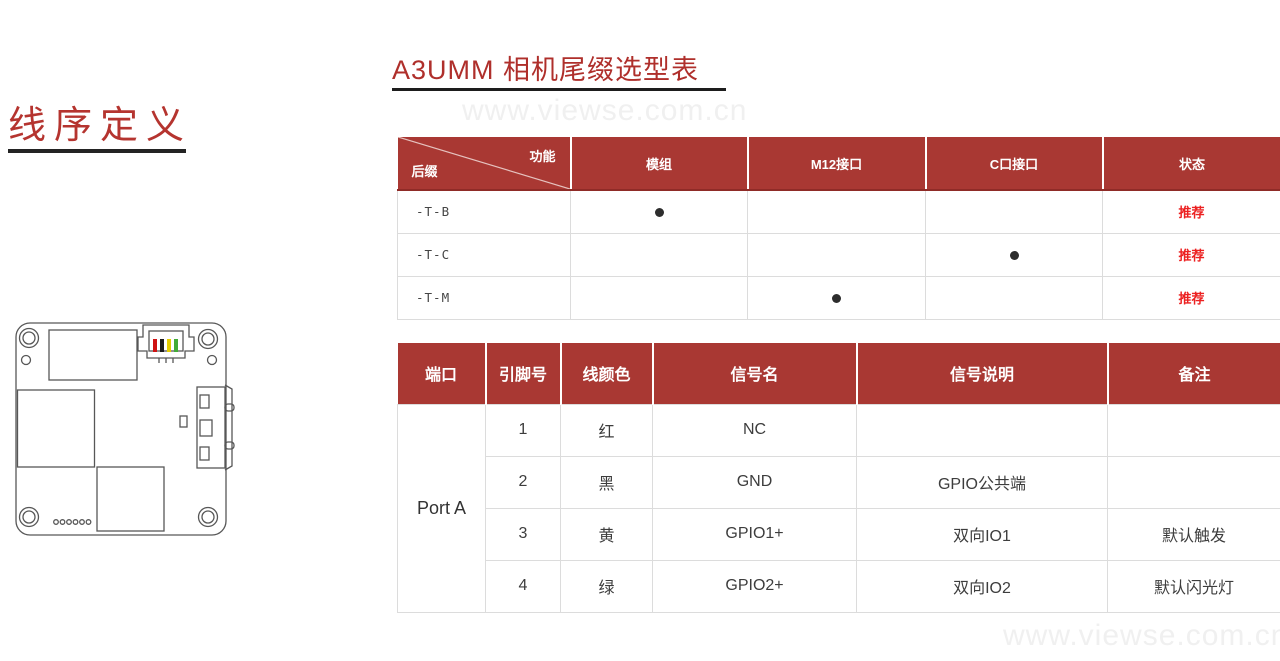  I want to click on wire-black, so click(162, 345).